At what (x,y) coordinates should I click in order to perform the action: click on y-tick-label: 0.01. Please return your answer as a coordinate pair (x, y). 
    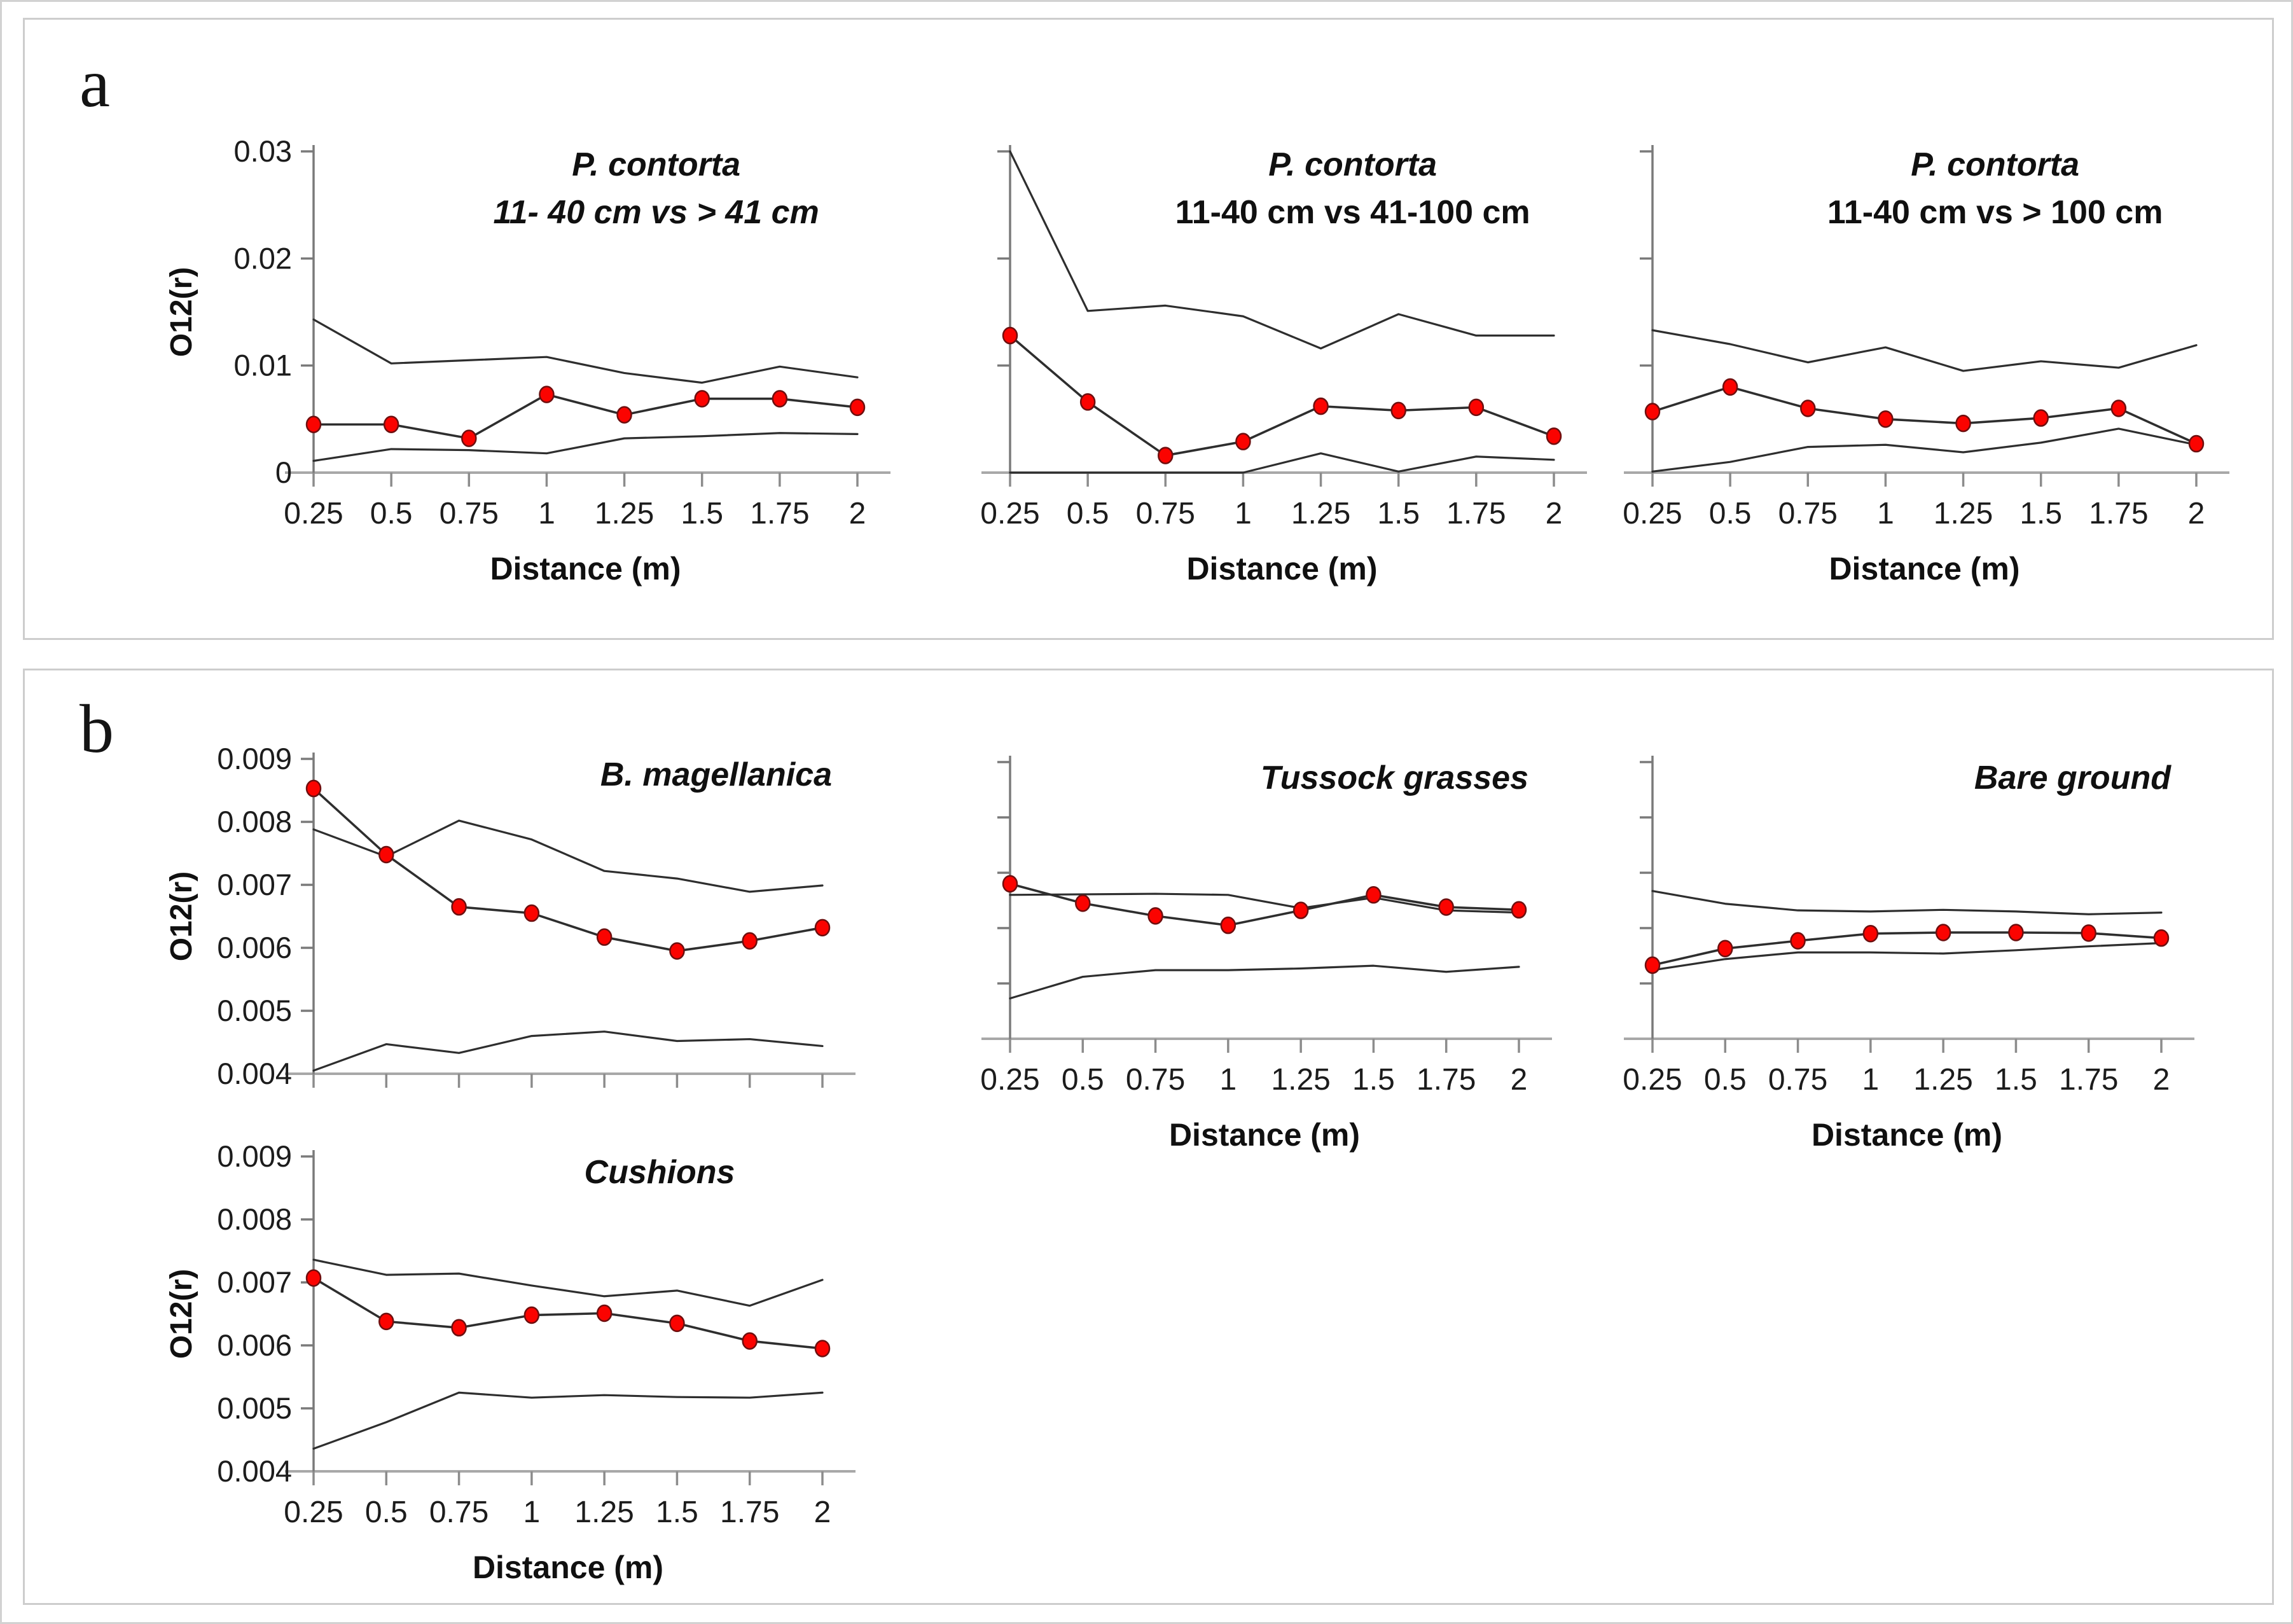
    Looking at the image, I should click on (263, 365).